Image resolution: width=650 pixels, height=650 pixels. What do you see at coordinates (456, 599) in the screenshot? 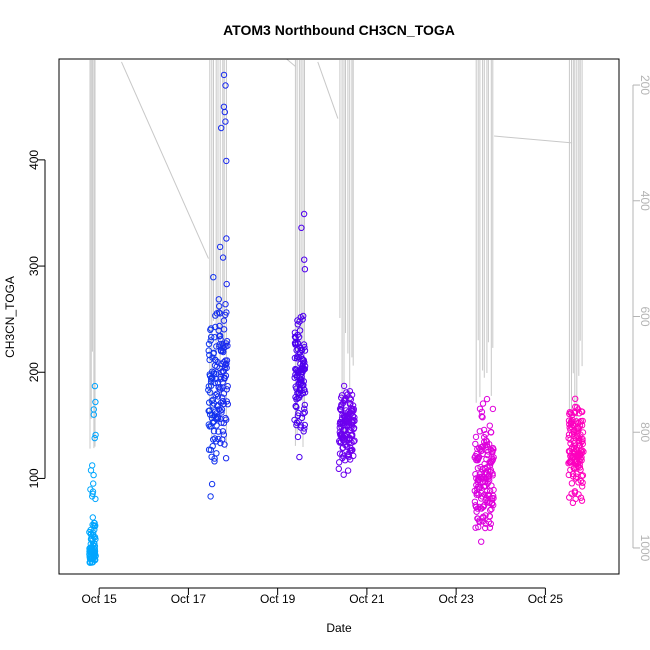
I see `x-tick-label: Oct 23` at bounding box center [456, 599].